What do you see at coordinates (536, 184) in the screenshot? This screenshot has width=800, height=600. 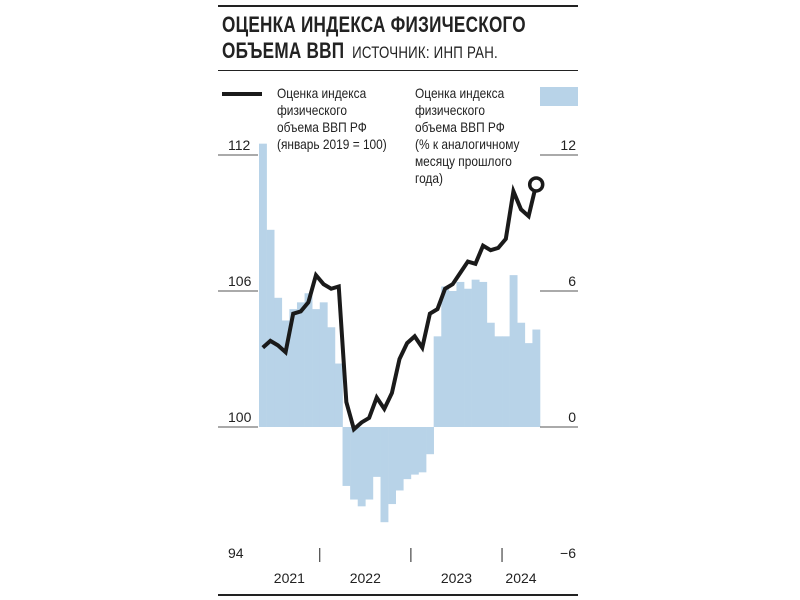 I see `line-end-marker` at bounding box center [536, 184].